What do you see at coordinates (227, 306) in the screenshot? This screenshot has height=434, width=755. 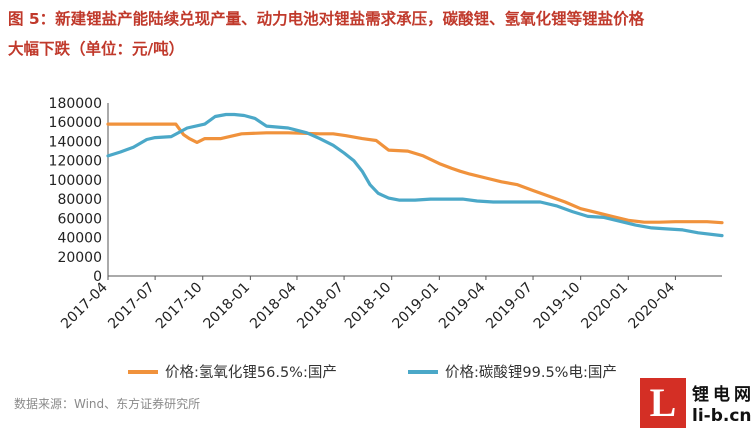 I see `x-tick-label: 2018-01` at bounding box center [227, 306].